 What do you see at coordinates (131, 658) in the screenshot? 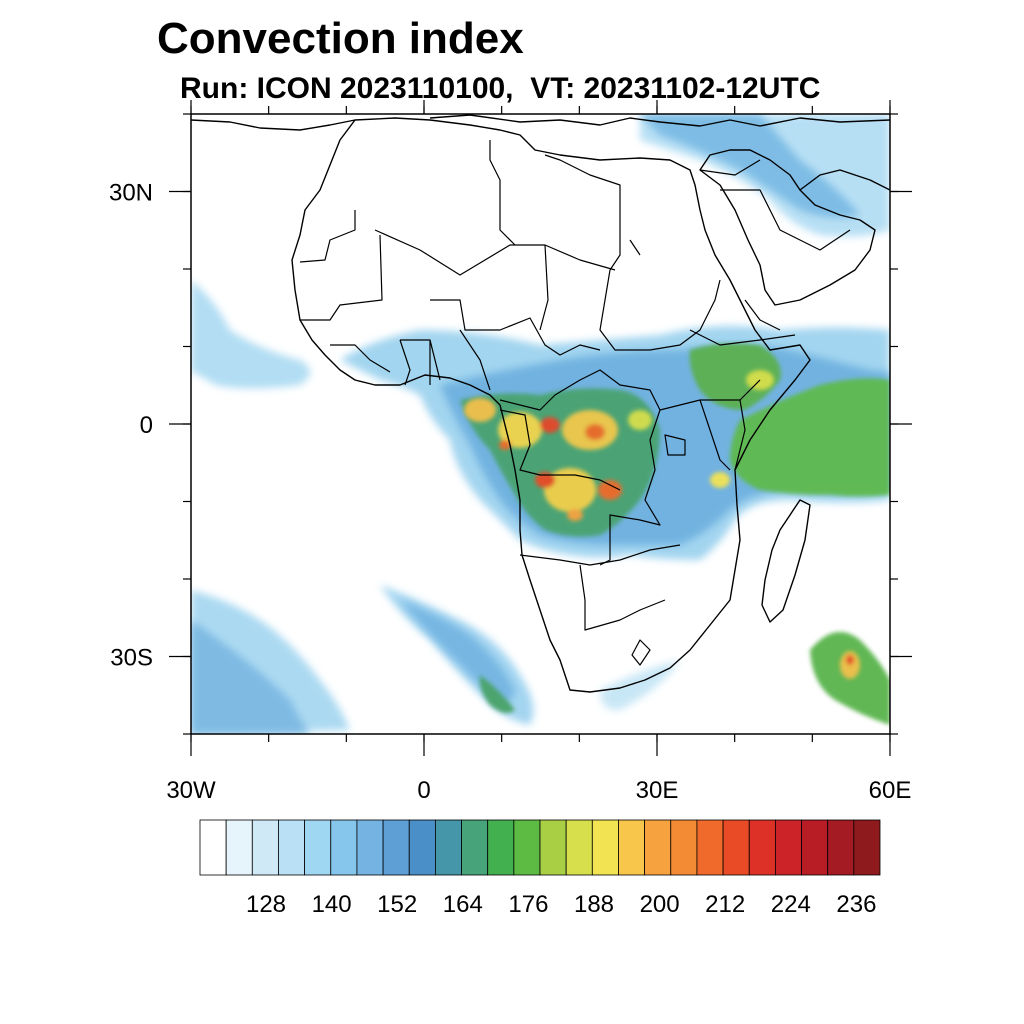
I see `y-tick-label: 30S` at bounding box center [131, 658].